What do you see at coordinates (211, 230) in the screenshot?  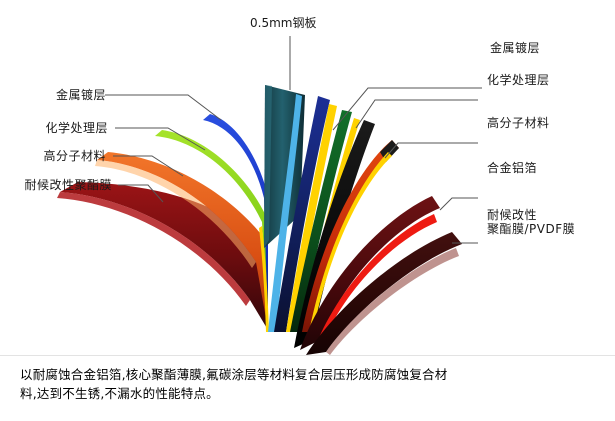 I see `left-band-green` at bounding box center [211, 230].